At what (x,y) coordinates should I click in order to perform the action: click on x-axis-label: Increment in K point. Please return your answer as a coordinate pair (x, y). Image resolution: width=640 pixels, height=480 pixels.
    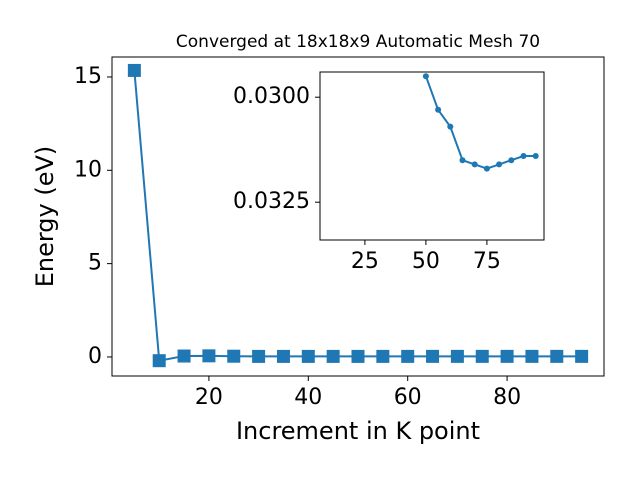
    Looking at the image, I should click on (358, 431).